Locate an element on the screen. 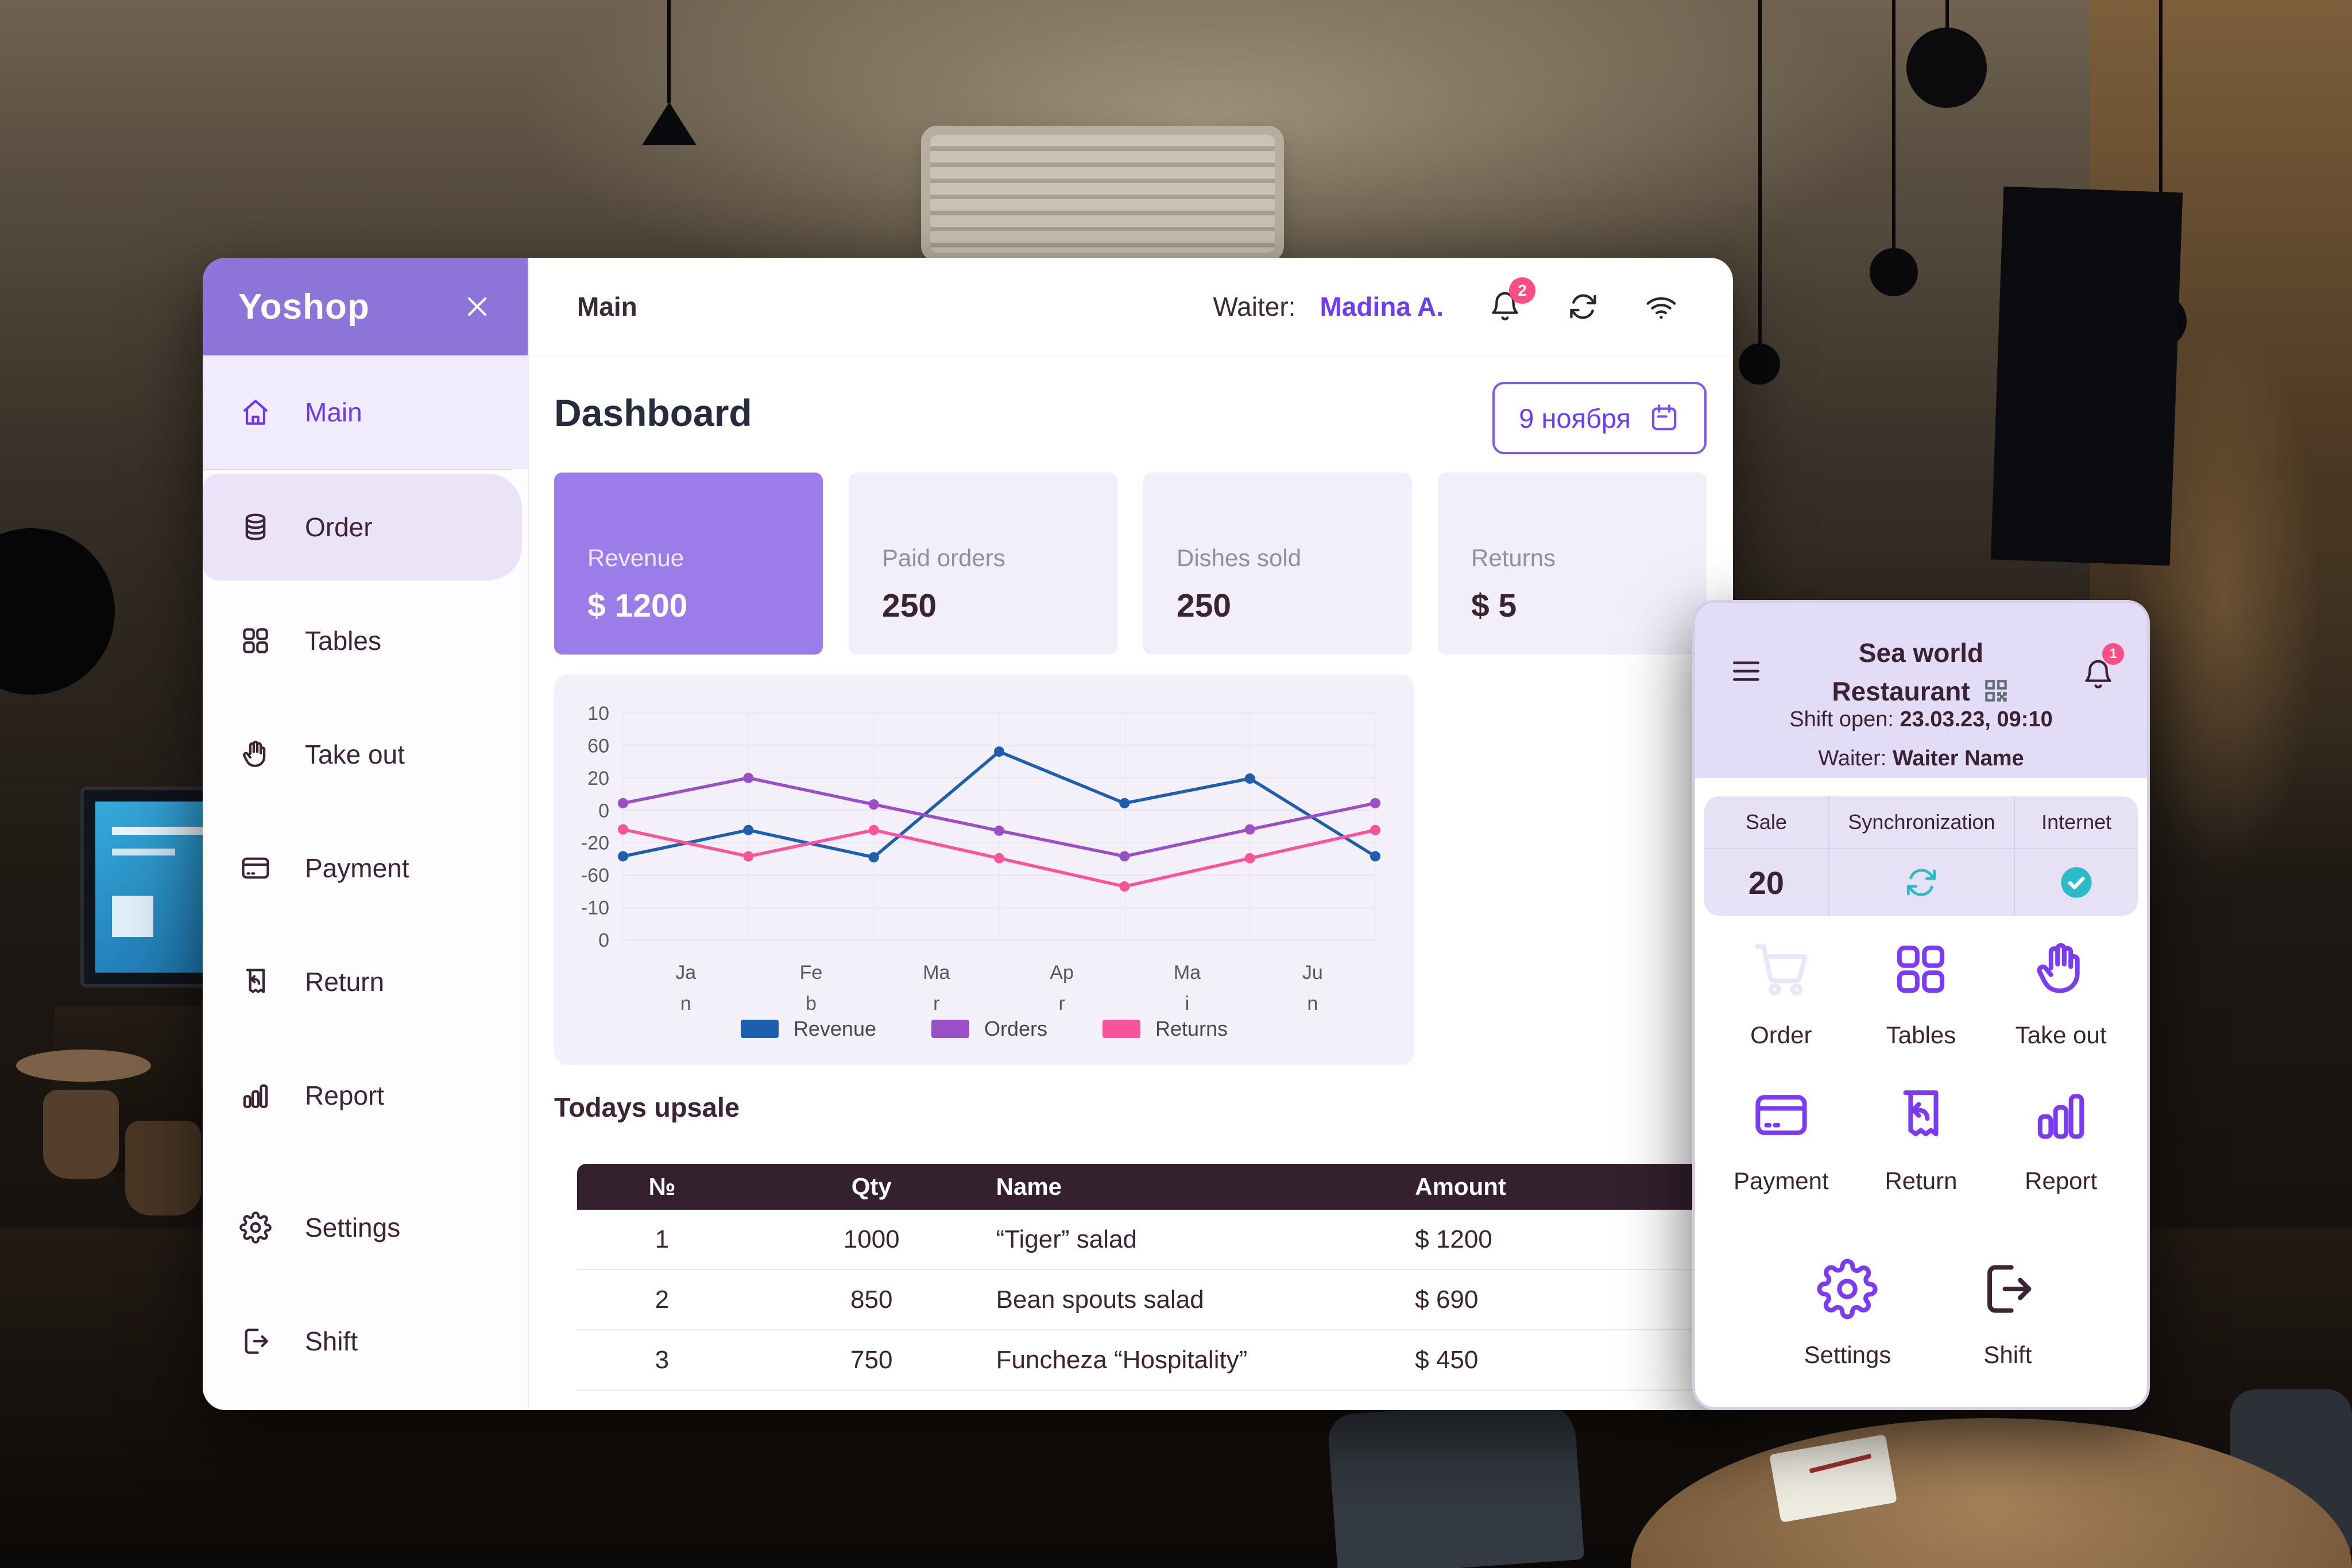 The width and height of the screenshot is (2352, 1568). svg-text: Ja is located at coordinates (685, 973).